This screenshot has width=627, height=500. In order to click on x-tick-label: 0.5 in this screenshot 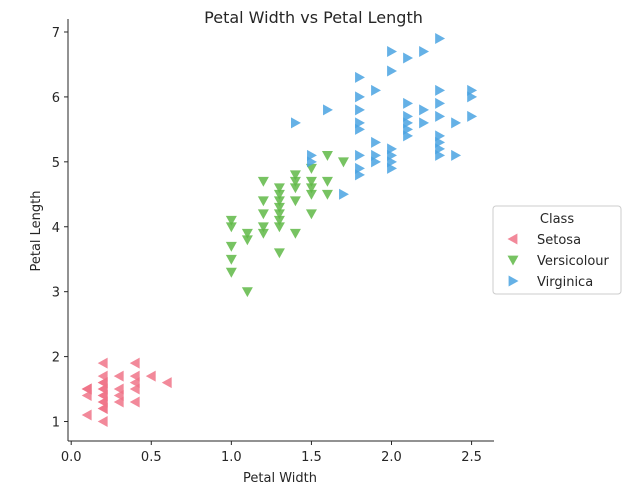, I will do `click(151, 457)`.